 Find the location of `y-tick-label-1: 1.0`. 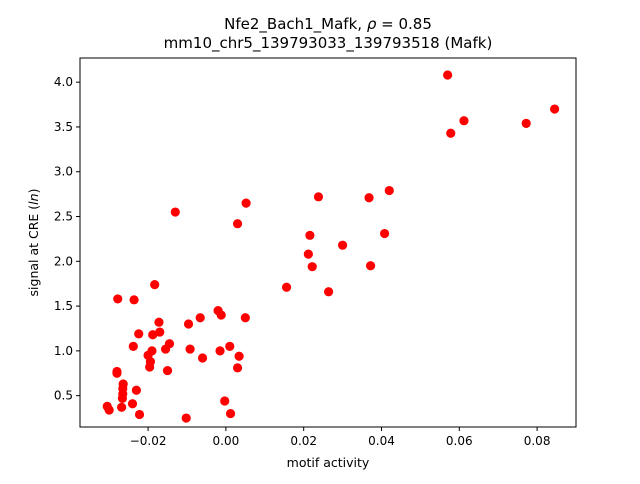

y-tick-label-1: 1.0 is located at coordinates (63, 351).